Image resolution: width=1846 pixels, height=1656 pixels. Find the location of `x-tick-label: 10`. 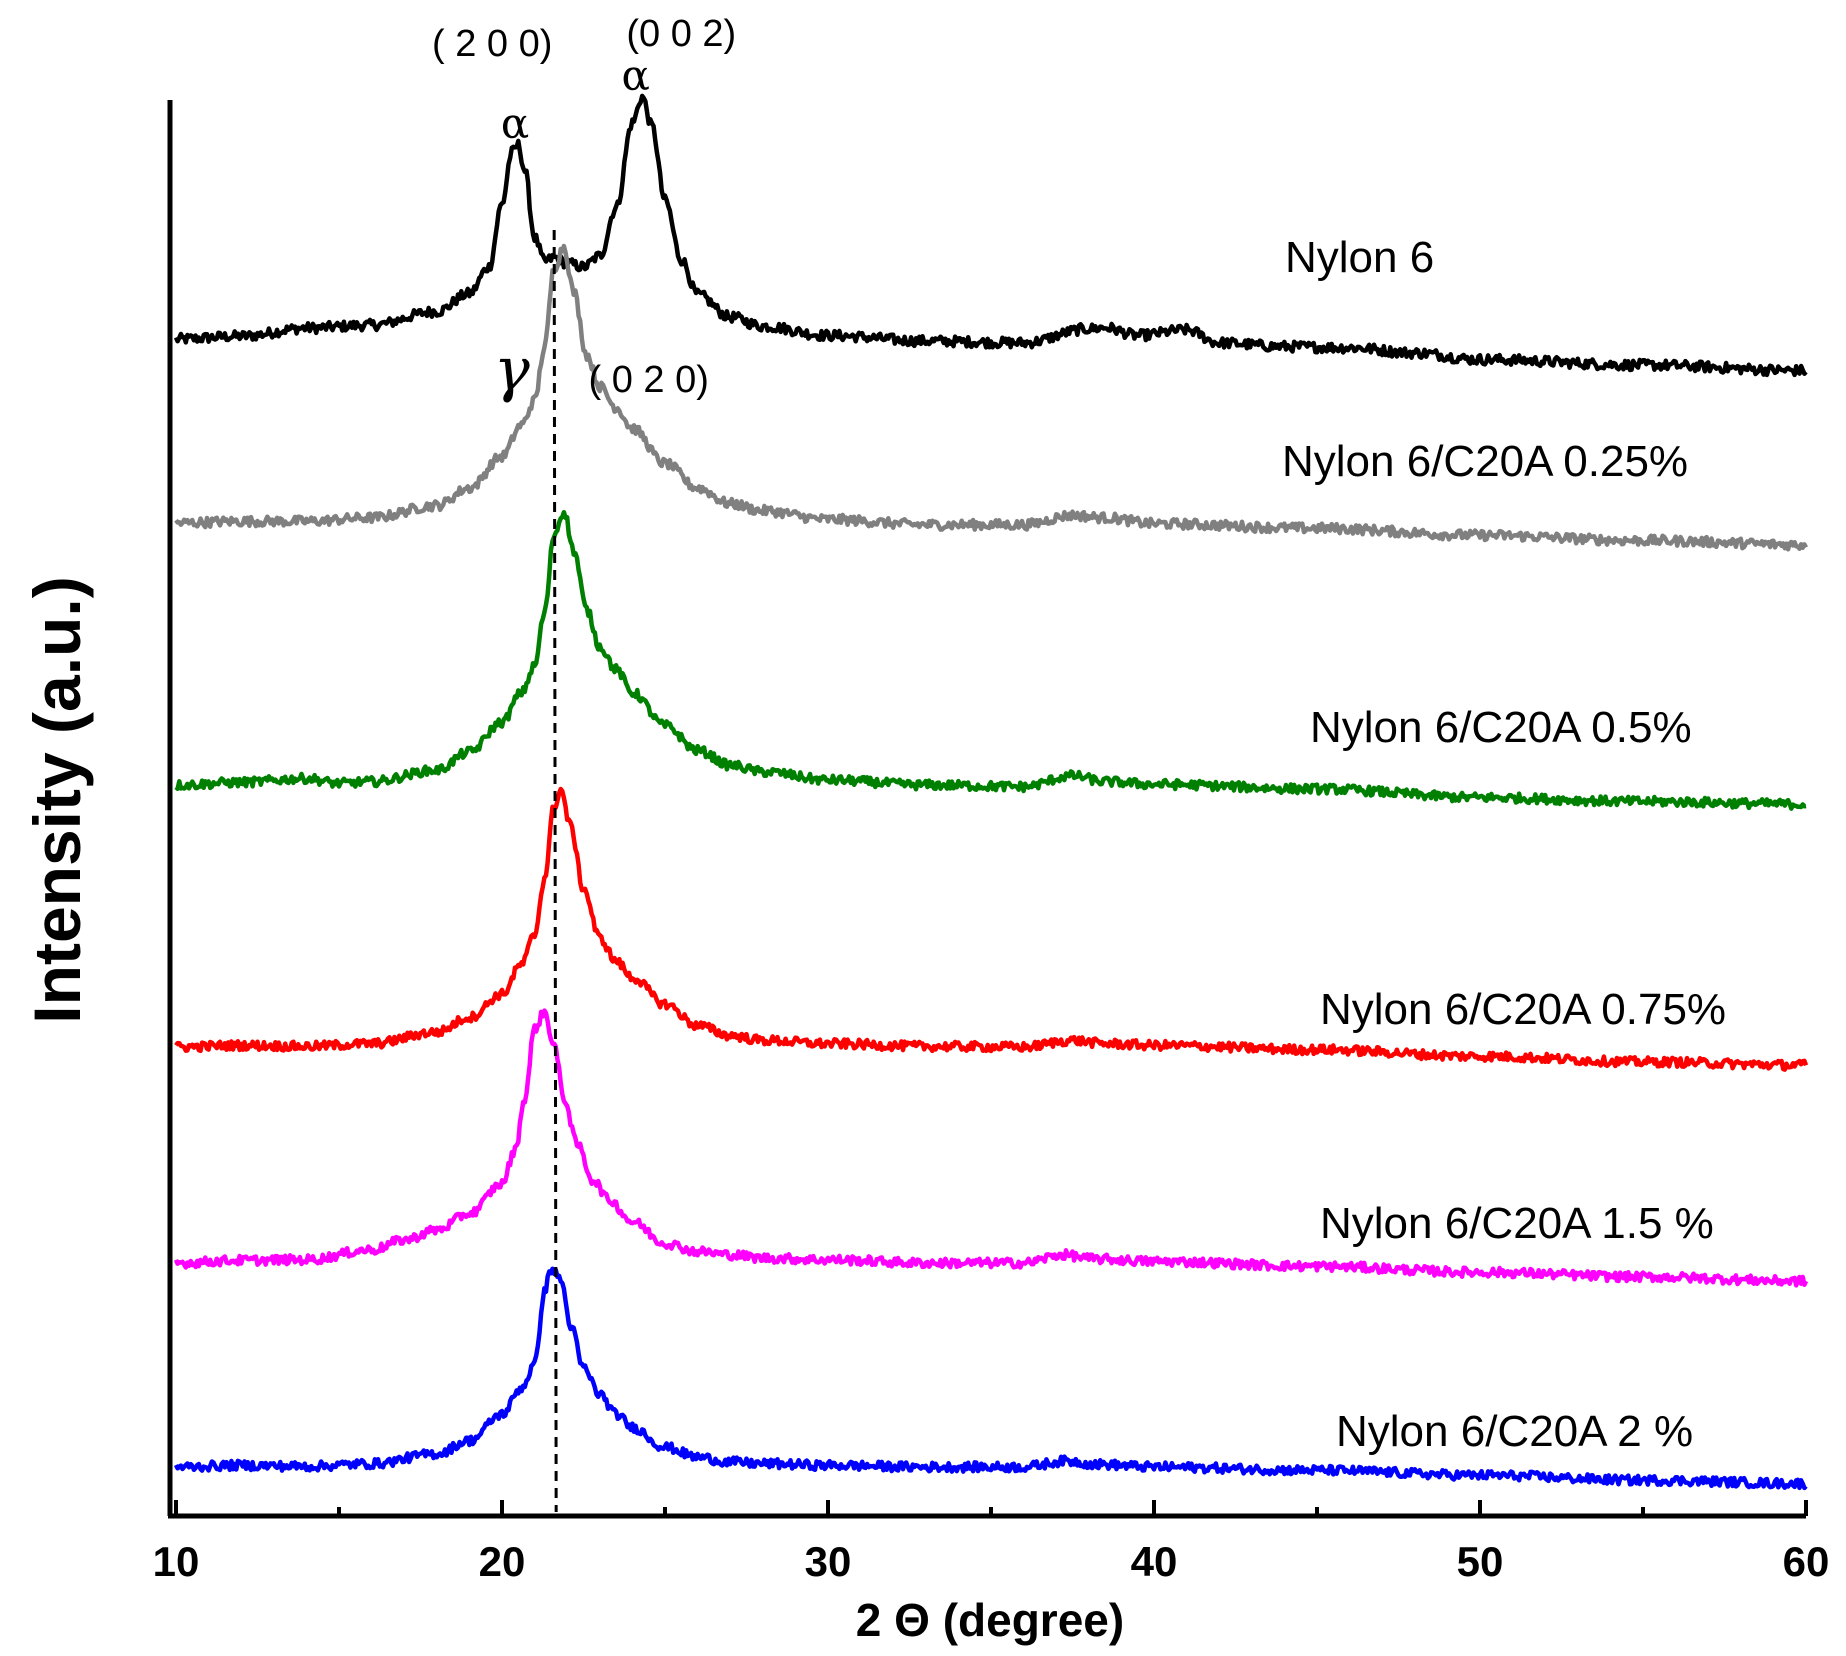

x-tick-label: 10 is located at coordinates (176, 1561).